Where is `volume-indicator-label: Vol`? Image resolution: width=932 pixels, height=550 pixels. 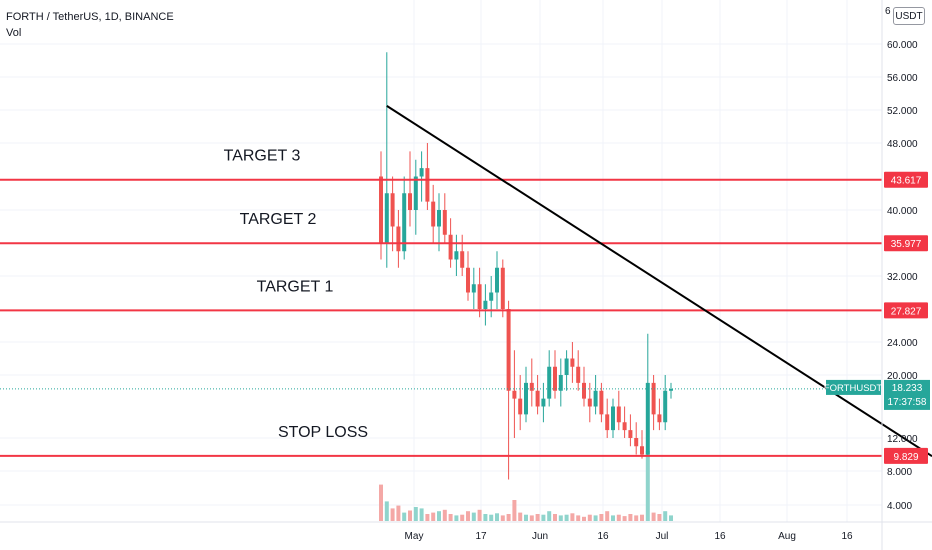
volume-indicator-label: Vol is located at coordinates (14, 33).